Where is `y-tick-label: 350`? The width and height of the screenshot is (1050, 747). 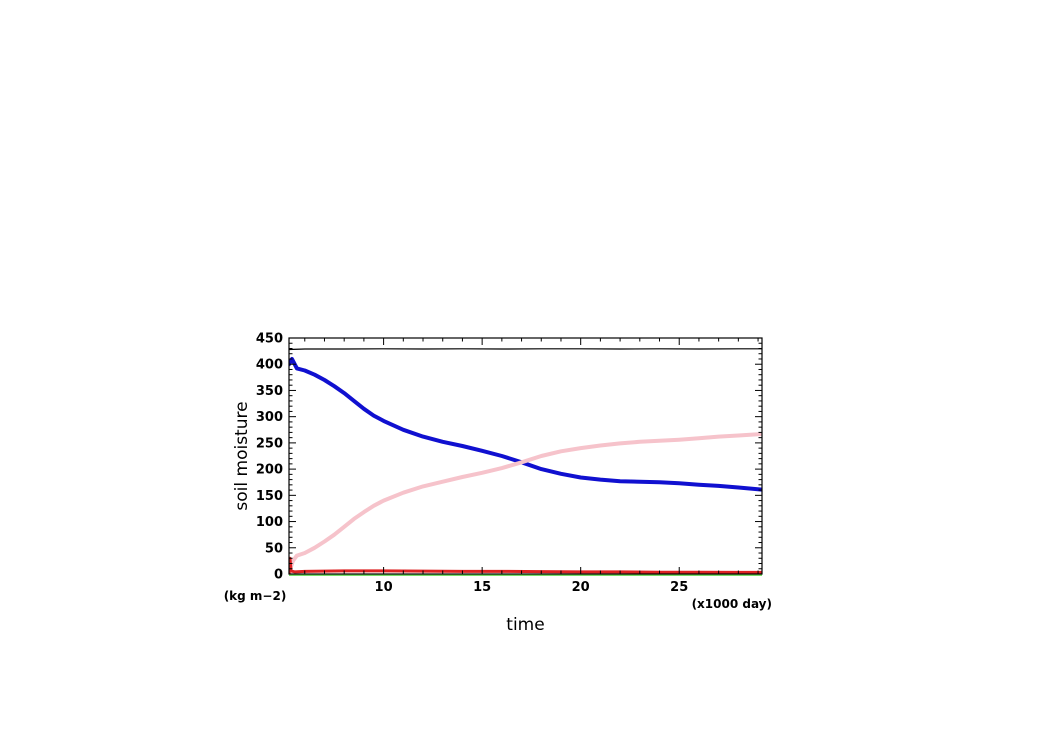
y-tick-label: 350 is located at coordinates (269, 391).